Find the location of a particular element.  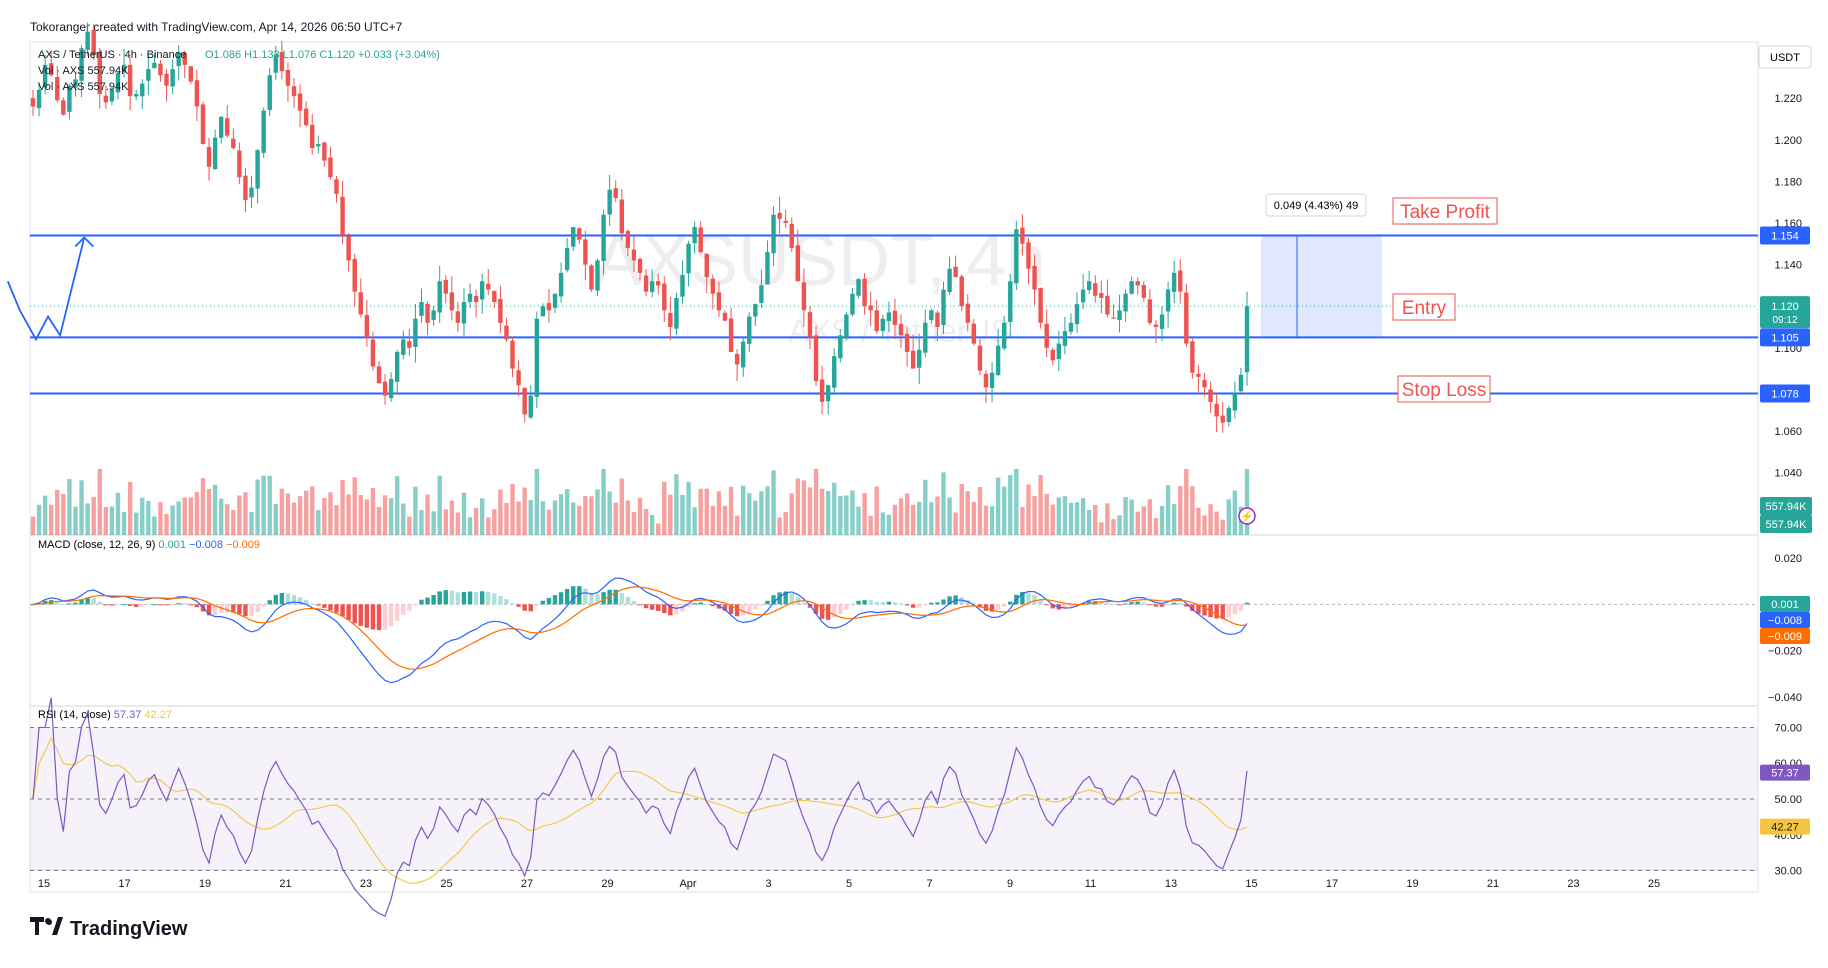

macd-line is located at coordinates (640, 630).